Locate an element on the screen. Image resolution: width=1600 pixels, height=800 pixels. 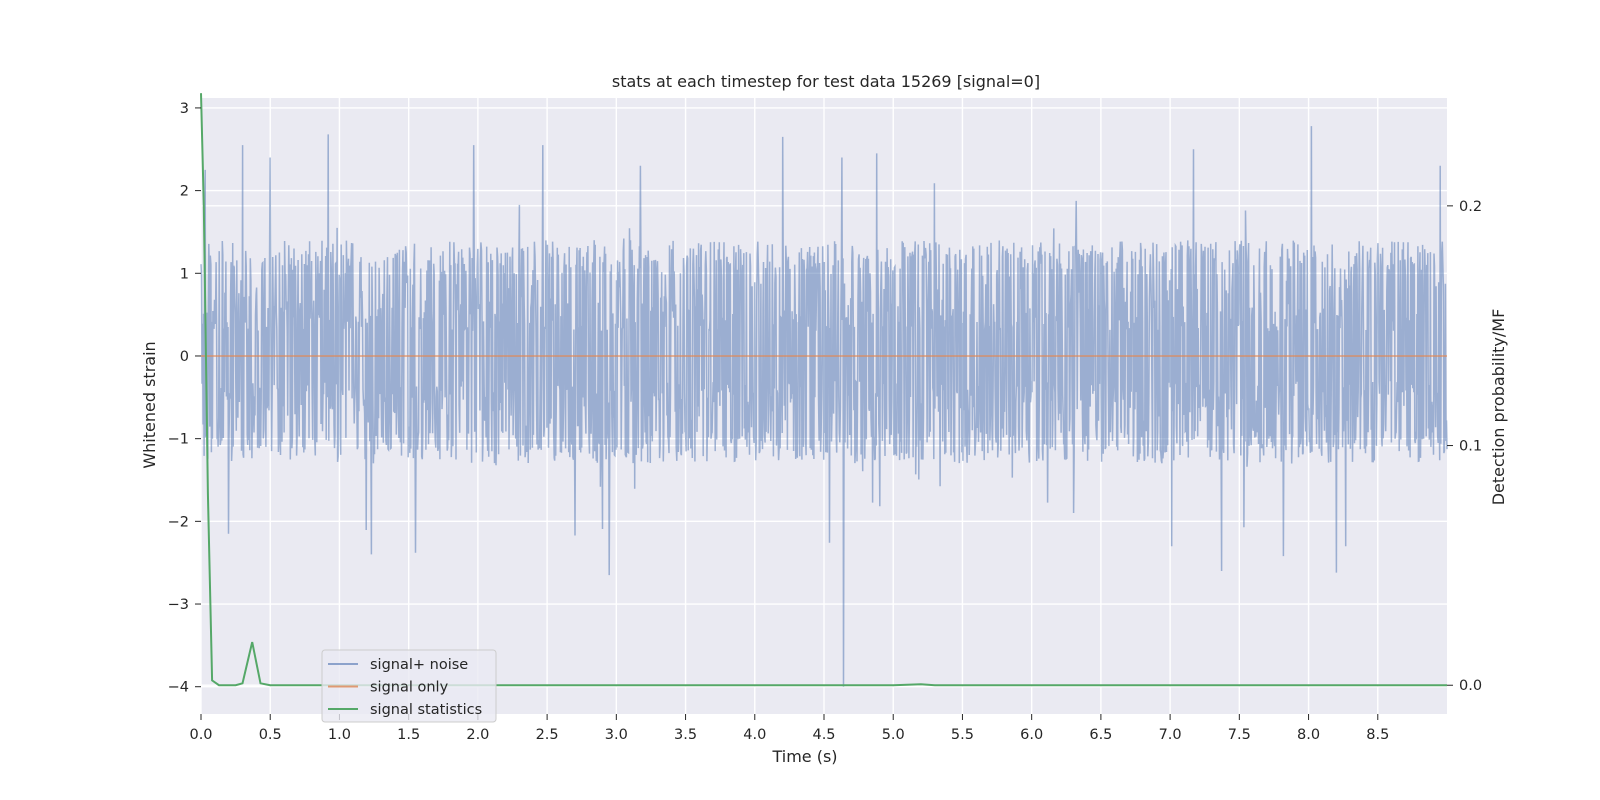
x-tick-label: 7.5 is located at coordinates (1239, 735).